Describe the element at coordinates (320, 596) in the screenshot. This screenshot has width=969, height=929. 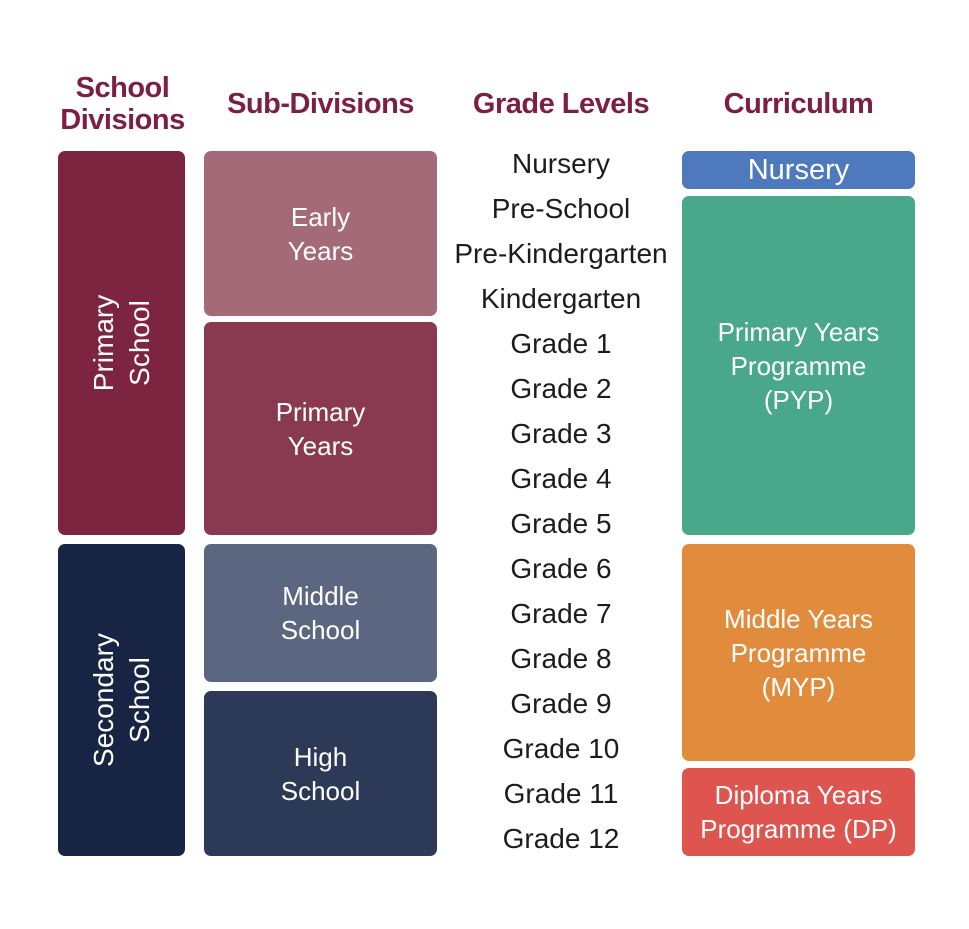
I see `label-line: Middle` at that location.